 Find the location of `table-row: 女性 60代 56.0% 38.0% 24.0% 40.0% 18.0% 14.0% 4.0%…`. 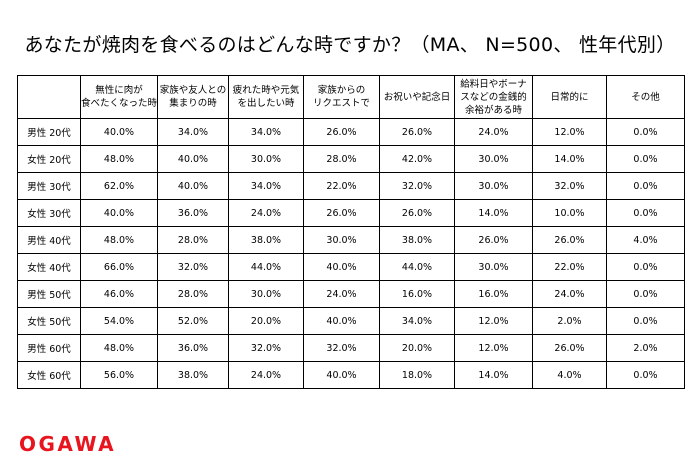

table-row: 女性 60代 56.0% 38.0% 24.0% 40.0% 18.0% 14.0% 4.0%… is located at coordinates (351, 375).